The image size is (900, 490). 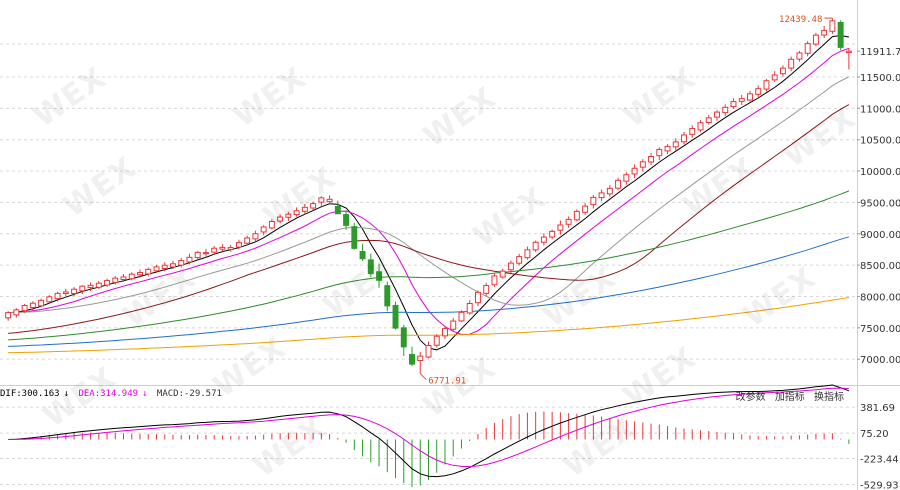 What do you see at coordinates (880, 297) in the screenshot?
I see `y-tick-label: 8000.00` at bounding box center [880, 297].